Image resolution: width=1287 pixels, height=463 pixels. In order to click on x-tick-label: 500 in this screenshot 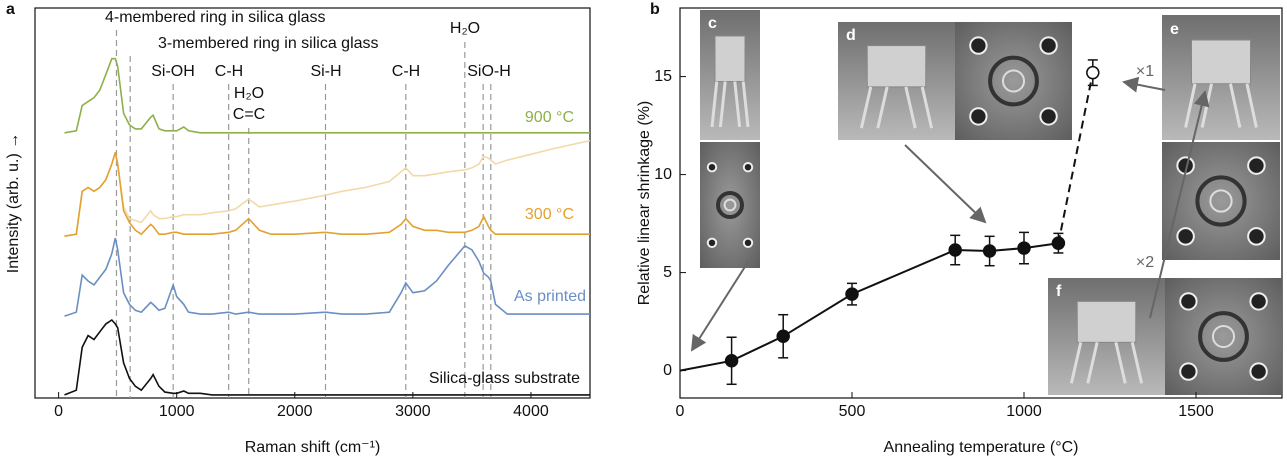, I will do `click(852, 411)`.